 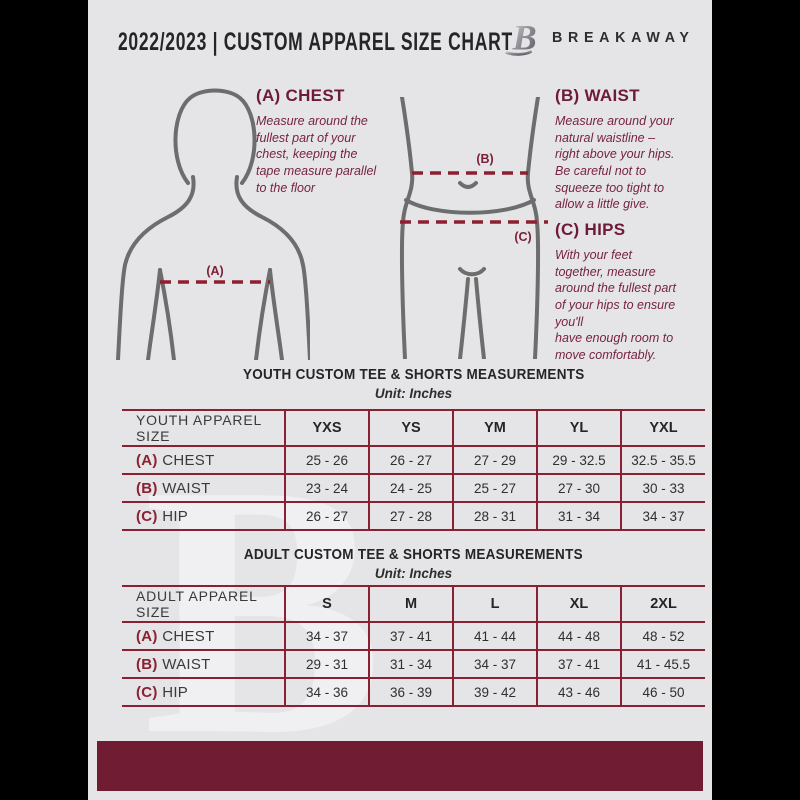 I want to click on left-inner-leg-line, so click(x=464, y=318).